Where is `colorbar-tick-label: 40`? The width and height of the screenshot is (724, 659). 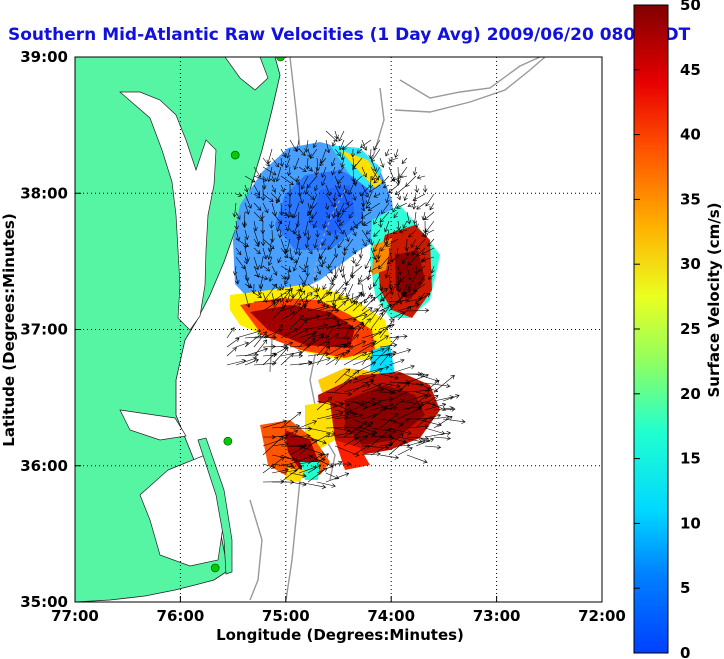
colorbar-tick-label: 40 is located at coordinates (690, 135).